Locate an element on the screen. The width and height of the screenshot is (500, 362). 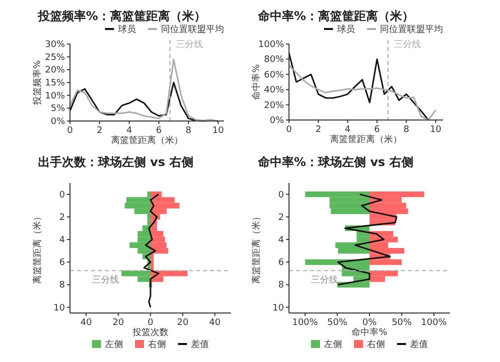
chart-title: 命中率%：离篮筐距离（米） is located at coordinates (335, 16).